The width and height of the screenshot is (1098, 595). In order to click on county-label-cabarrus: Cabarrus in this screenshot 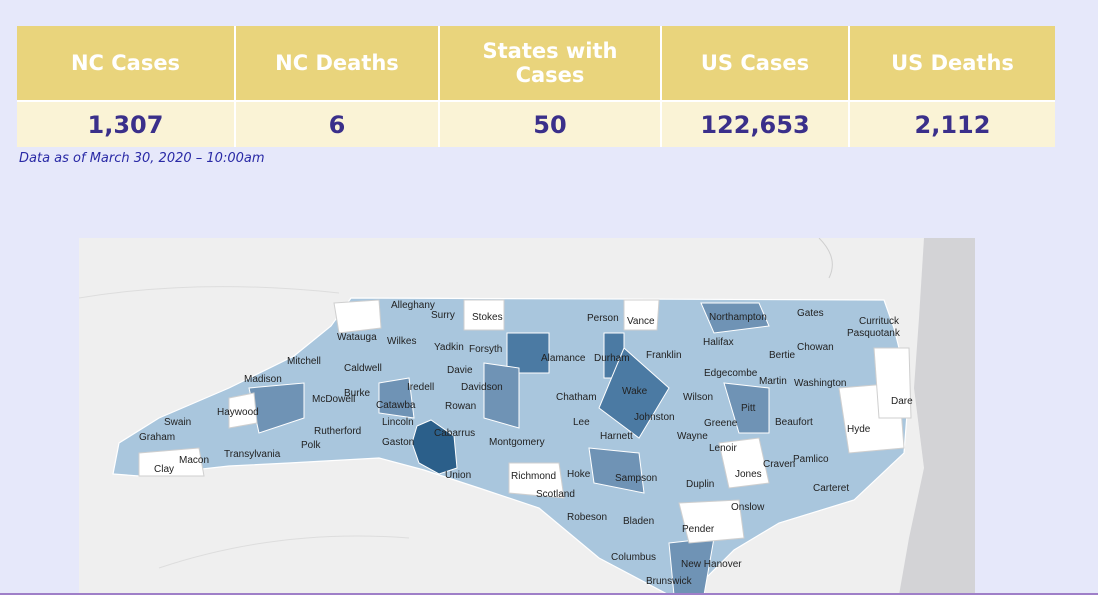, I will do `click(454, 433)`.